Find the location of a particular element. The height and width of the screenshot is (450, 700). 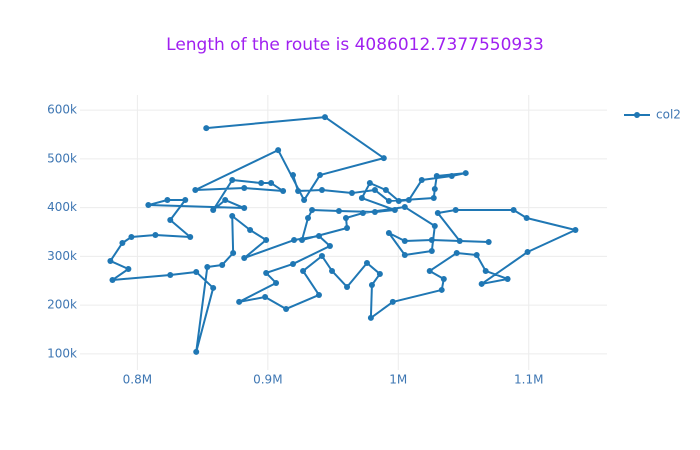

x-tick-label: 1.1M is located at coordinates (528, 380).